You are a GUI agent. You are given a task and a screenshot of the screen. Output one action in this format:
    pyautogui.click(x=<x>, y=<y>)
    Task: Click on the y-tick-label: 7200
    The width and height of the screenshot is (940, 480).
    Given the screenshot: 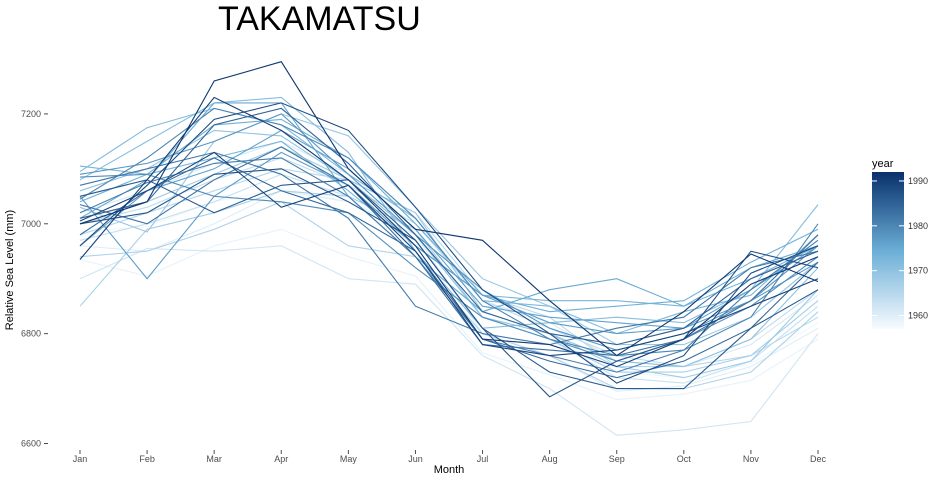 What is the action you would take?
    pyautogui.click(x=31, y=114)
    